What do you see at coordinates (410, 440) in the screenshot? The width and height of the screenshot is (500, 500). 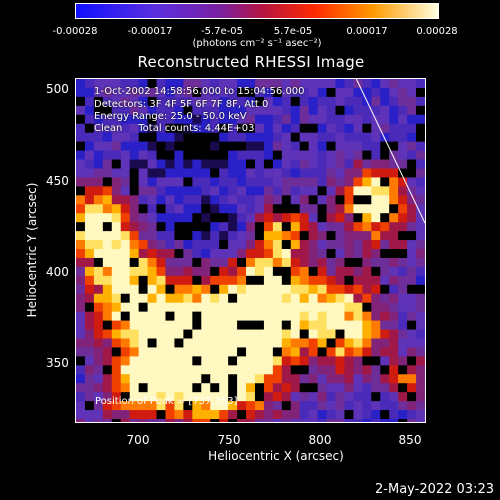 I see `x-tick-label: 850` at bounding box center [410, 440].